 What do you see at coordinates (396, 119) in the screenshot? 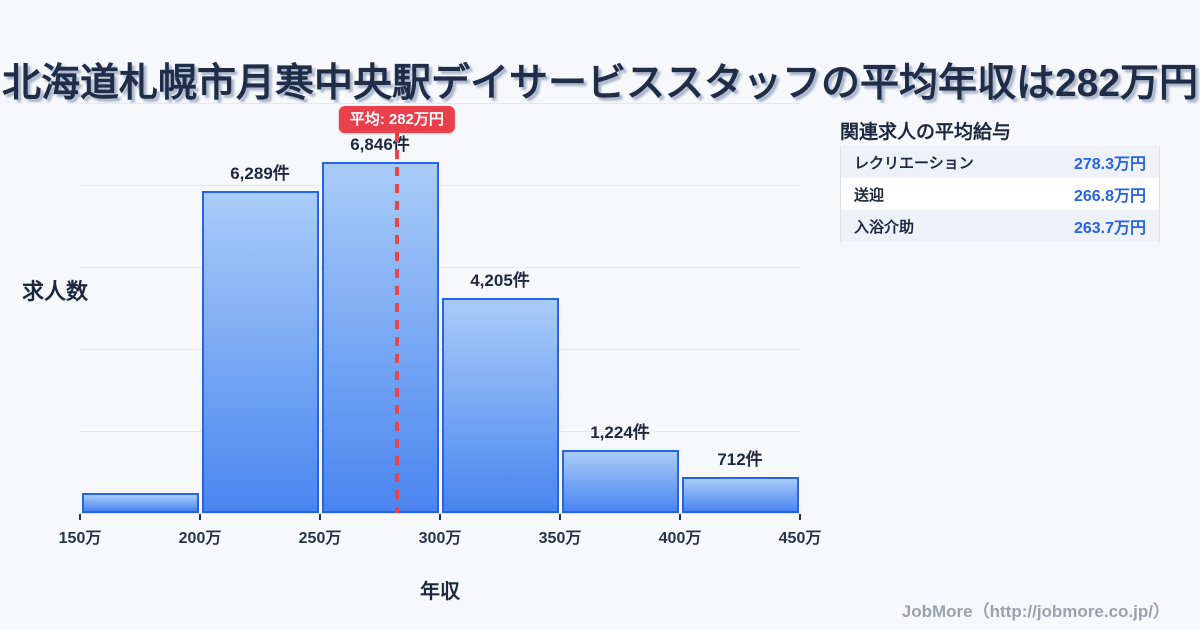
I see `mean-badge: 平均: 282万円` at bounding box center [396, 119].